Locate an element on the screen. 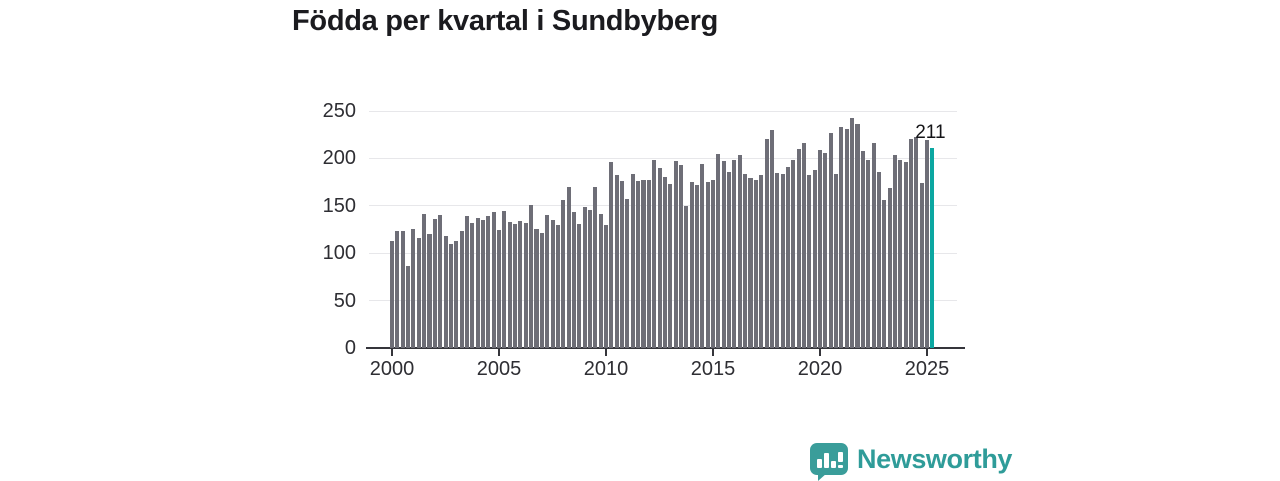 The width and height of the screenshot is (1280, 481). logo-wordmark: Newsworthy is located at coordinates (935, 459).